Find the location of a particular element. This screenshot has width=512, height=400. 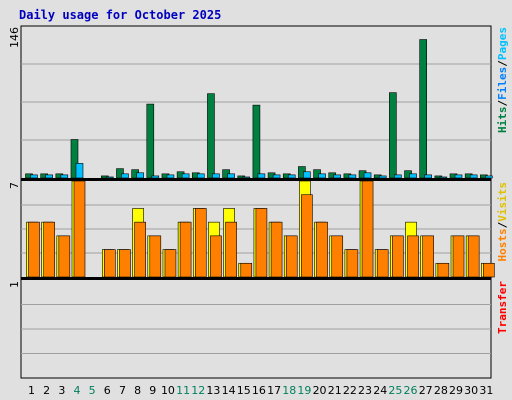

x-tick-label: 31 is located at coordinates (486, 390).